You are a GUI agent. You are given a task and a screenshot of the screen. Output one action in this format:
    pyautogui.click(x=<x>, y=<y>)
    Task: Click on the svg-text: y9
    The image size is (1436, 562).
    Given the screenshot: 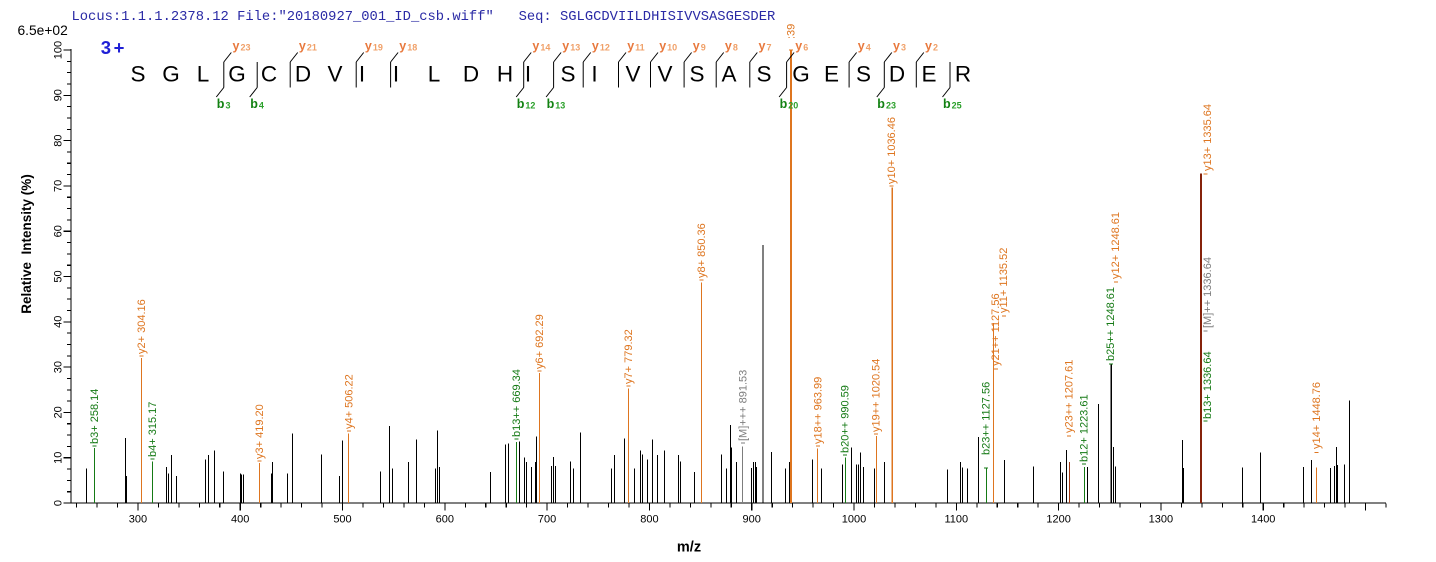 What is the action you would take?
    pyautogui.click(x=699, y=46)
    